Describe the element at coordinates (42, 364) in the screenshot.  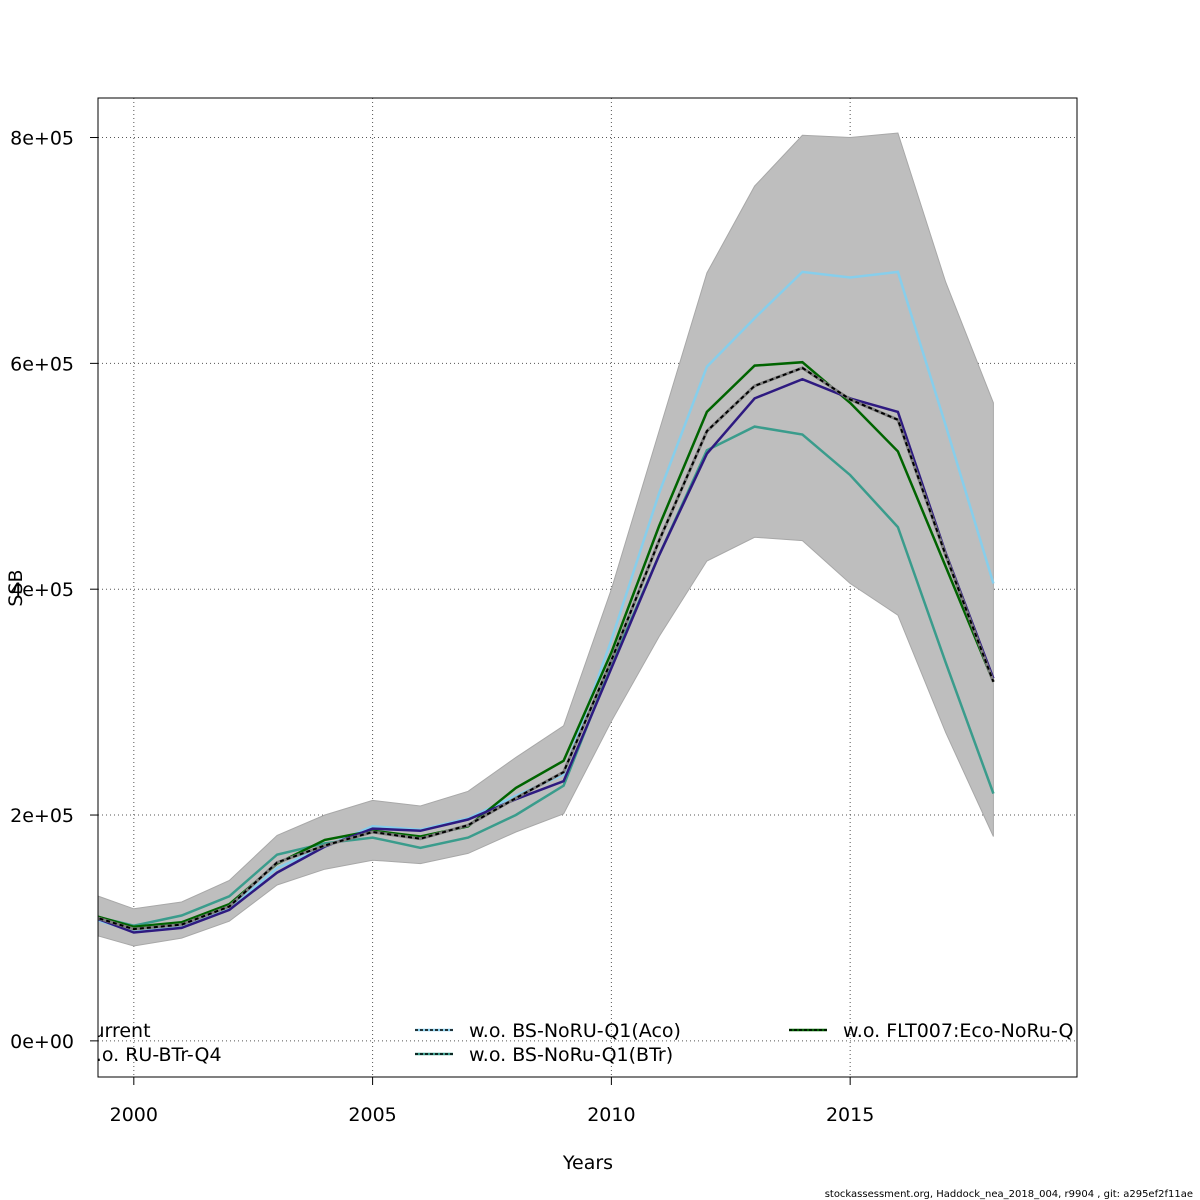
I see `y-tick-label: 6e+05` at that location.